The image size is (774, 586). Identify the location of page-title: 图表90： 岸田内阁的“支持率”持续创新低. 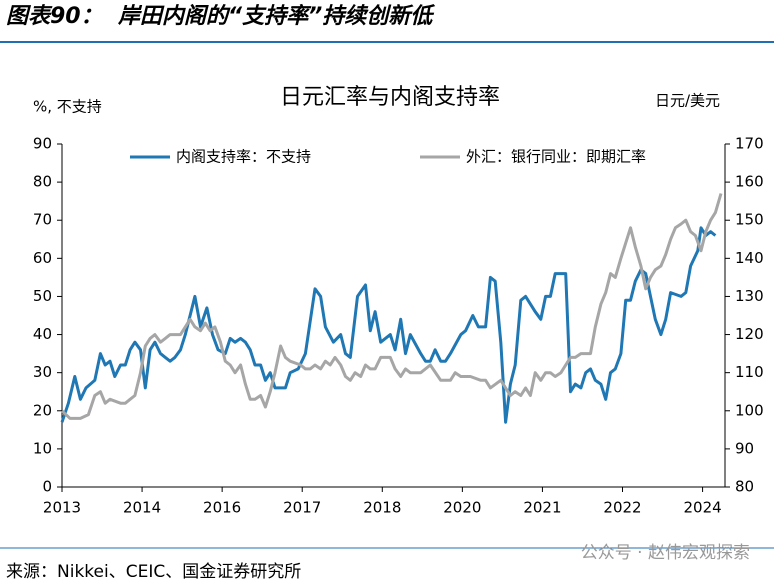
(220, 16).